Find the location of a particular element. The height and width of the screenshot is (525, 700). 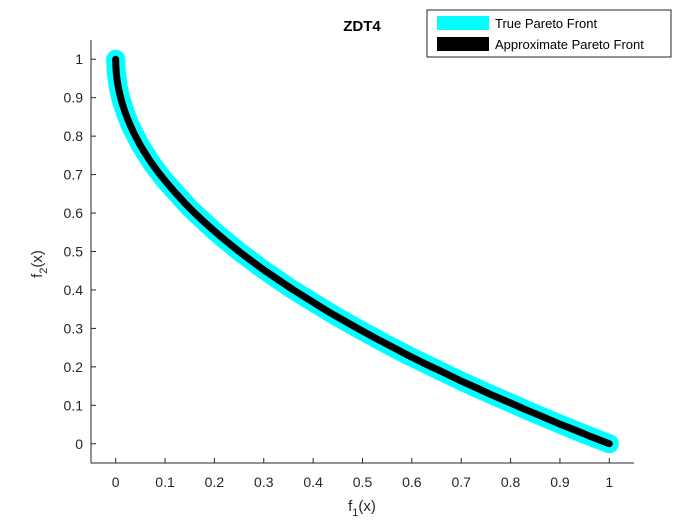

x-tick-label: 0.8 is located at coordinates (511, 482).